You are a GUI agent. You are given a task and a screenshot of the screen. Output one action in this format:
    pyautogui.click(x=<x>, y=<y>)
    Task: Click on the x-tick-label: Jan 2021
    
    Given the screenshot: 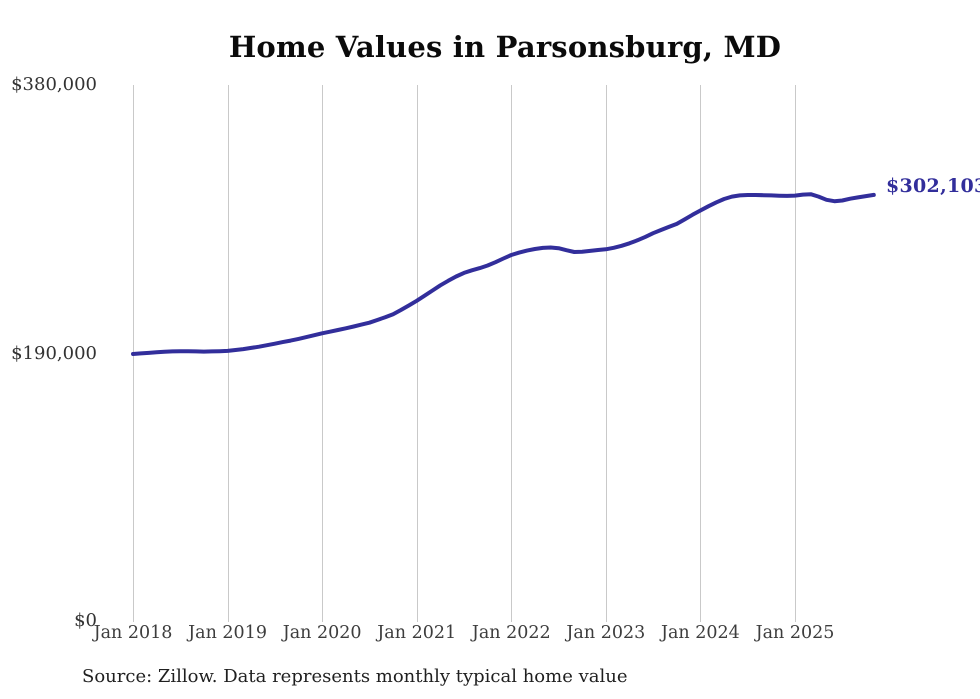 What is the action you would take?
    pyautogui.click(x=417, y=633)
    